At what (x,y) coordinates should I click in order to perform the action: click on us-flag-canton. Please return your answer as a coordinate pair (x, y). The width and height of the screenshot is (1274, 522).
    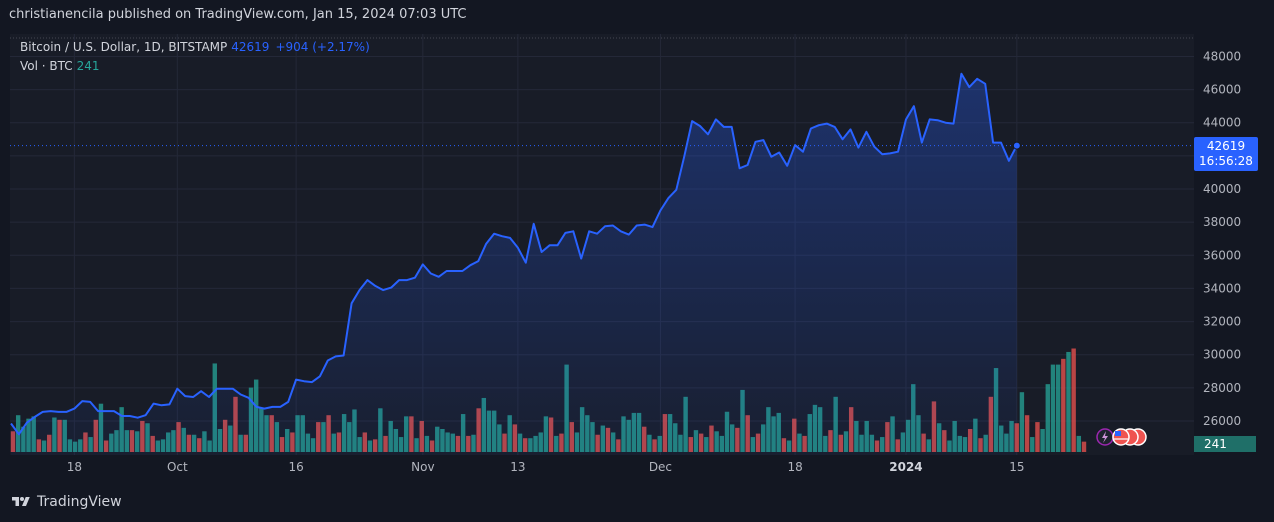
    Looking at the image, I should click on (1118, 433).